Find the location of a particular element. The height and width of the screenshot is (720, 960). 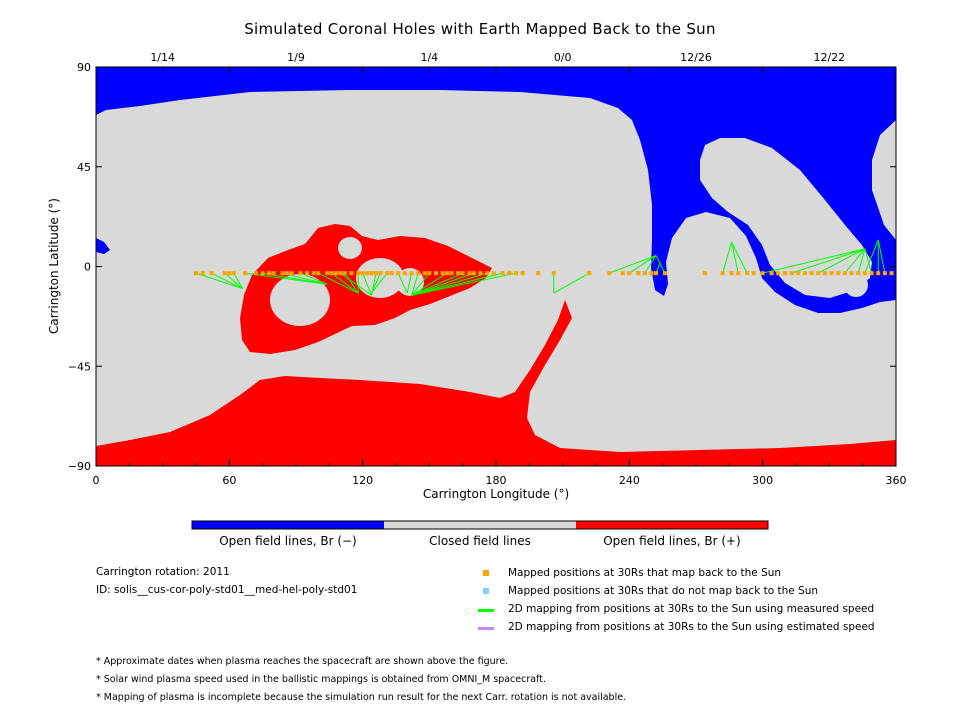

y-tick-label: 90 is located at coordinates (84, 67).